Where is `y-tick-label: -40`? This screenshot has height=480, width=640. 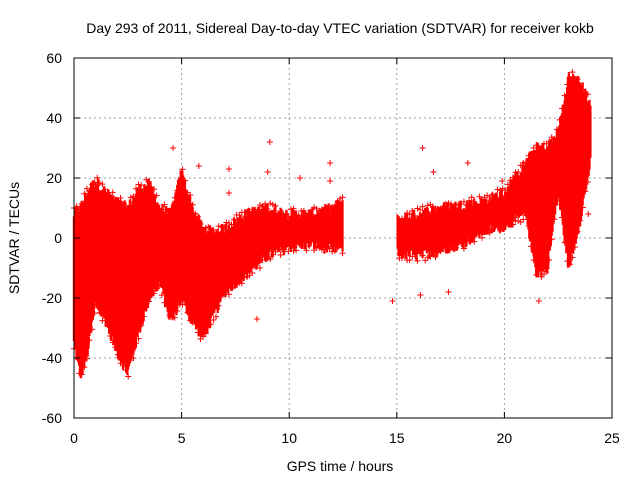 y-tick-label: -40 is located at coordinates (52, 358).